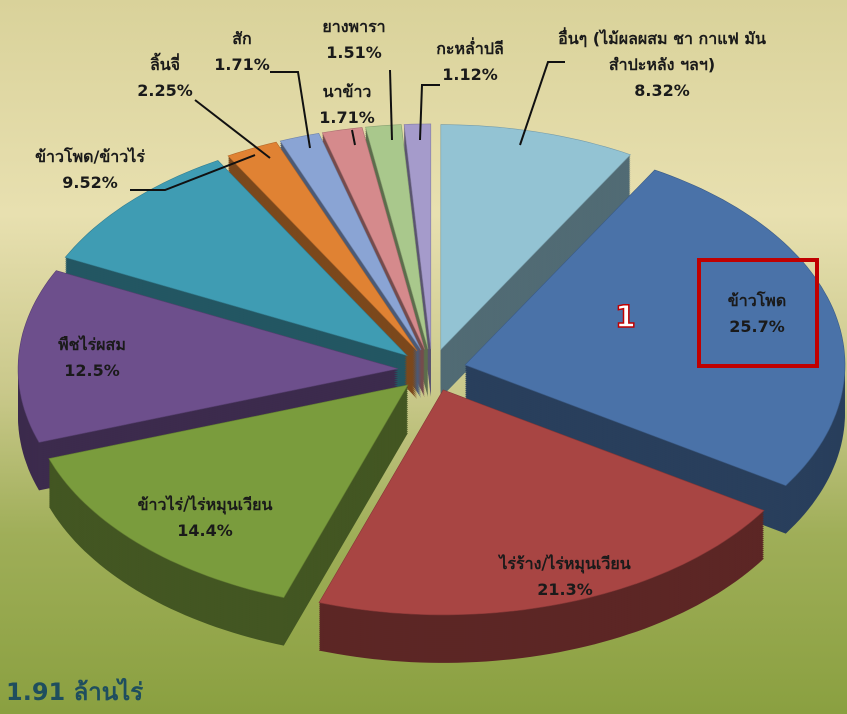  What do you see at coordinates (625, 317) in the screenshot?
I see `marker-number: 1` at bounding box center [625, 317].